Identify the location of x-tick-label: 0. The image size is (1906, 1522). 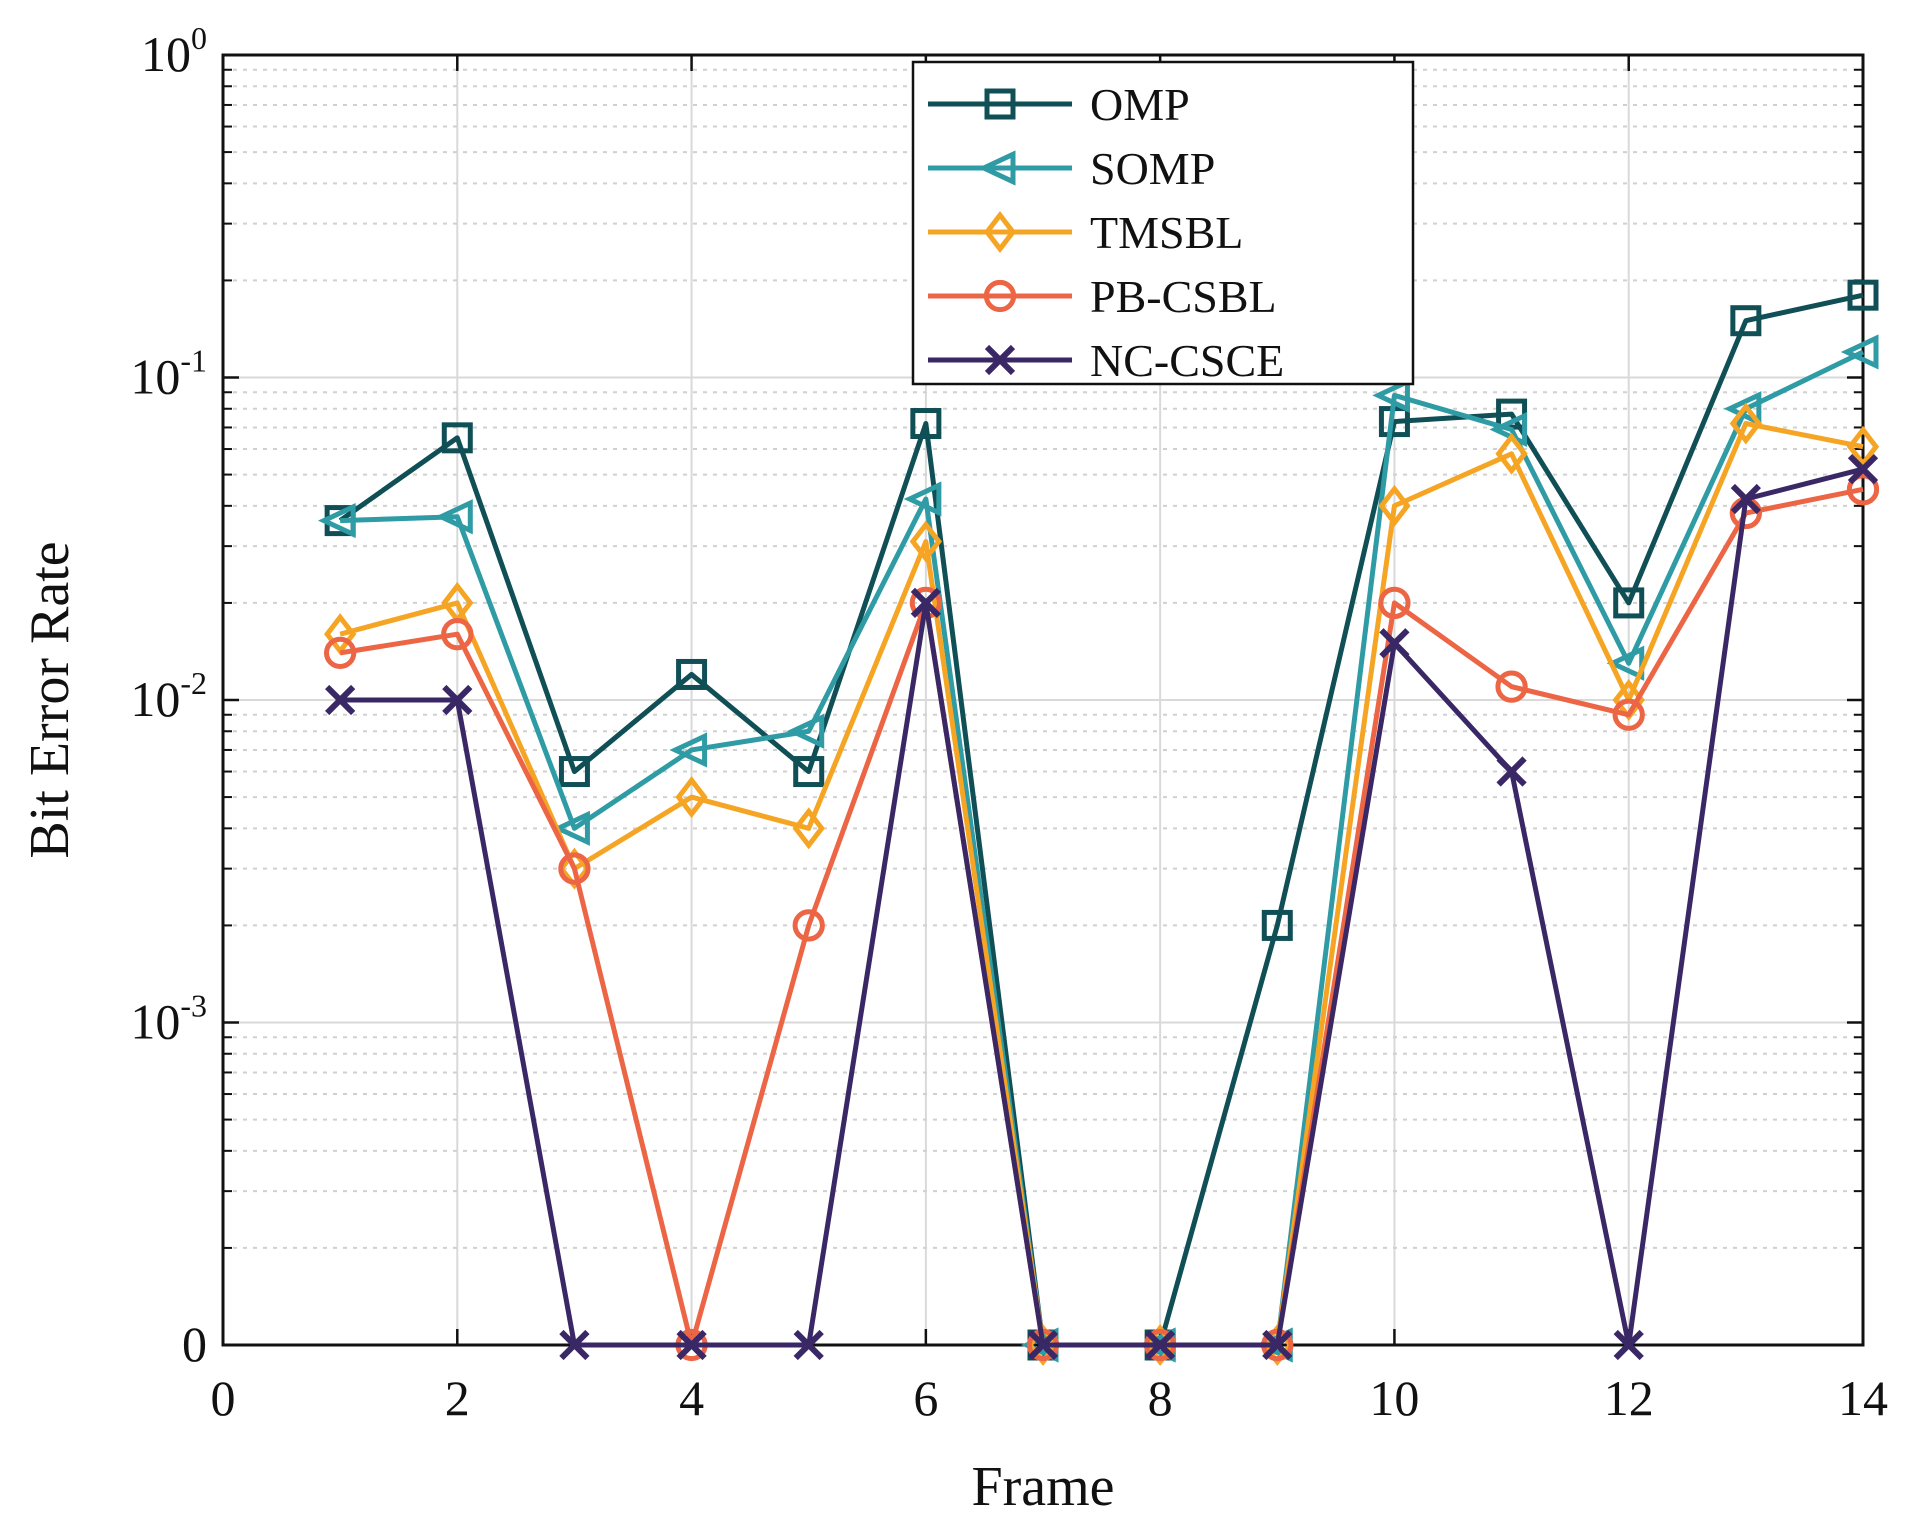
(223, 1398).